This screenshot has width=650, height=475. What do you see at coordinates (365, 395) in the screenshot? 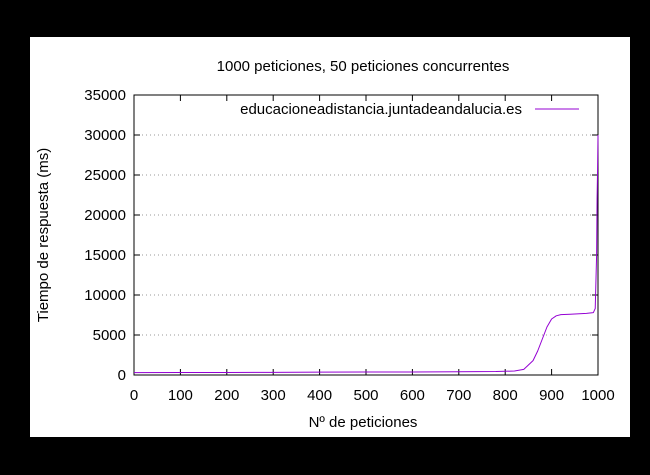
I see `x-tick-label: 500` at bounding box center [365, 395].